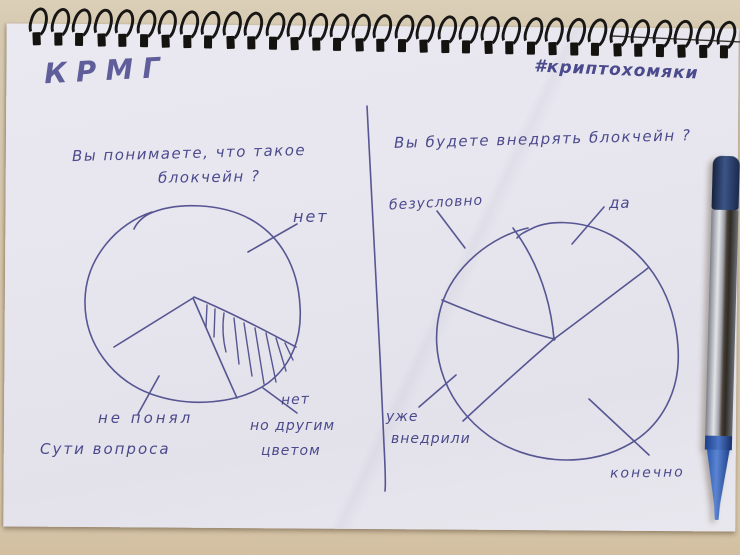 This screenshot has height=555, width=740. What do you see at coordinates (717, 485) in the screenshot?
I see `pen-tip` at bounding box center [717, 485].